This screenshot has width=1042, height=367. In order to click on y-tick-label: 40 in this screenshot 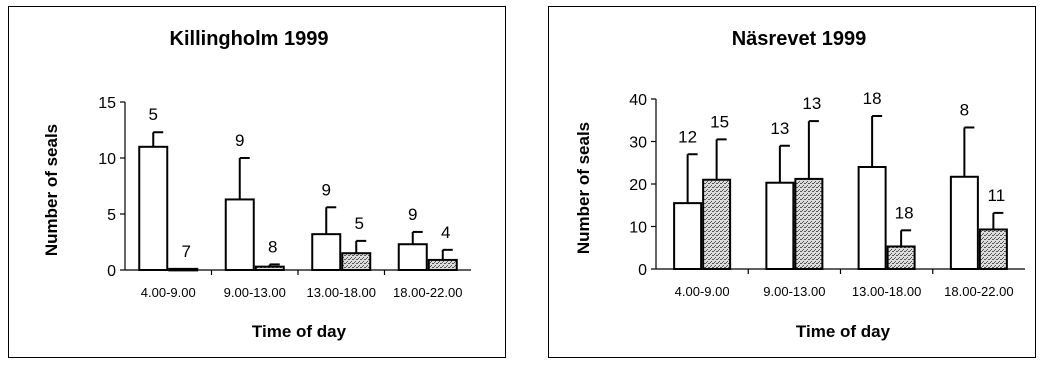, I will do `click(638, 100)`.